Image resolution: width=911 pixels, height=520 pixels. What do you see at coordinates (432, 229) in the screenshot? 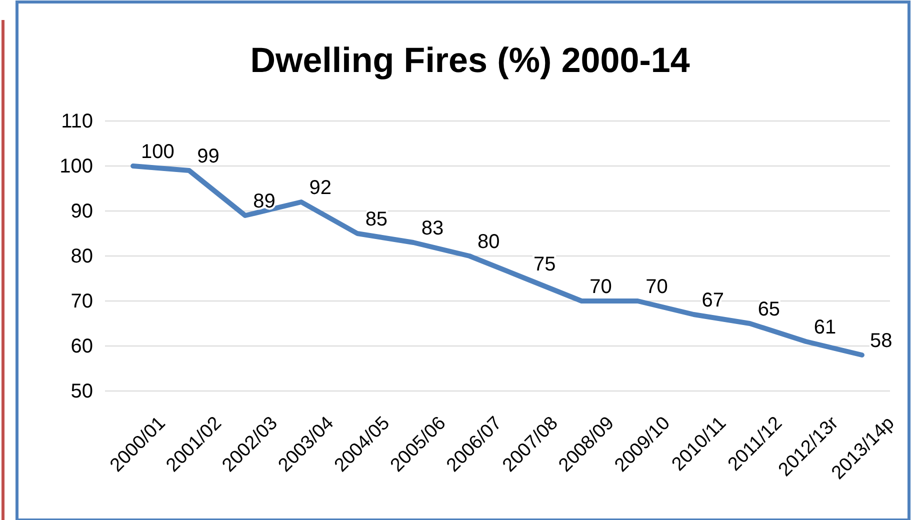
I see `data-label: 83` at bounding box center [432, 229].